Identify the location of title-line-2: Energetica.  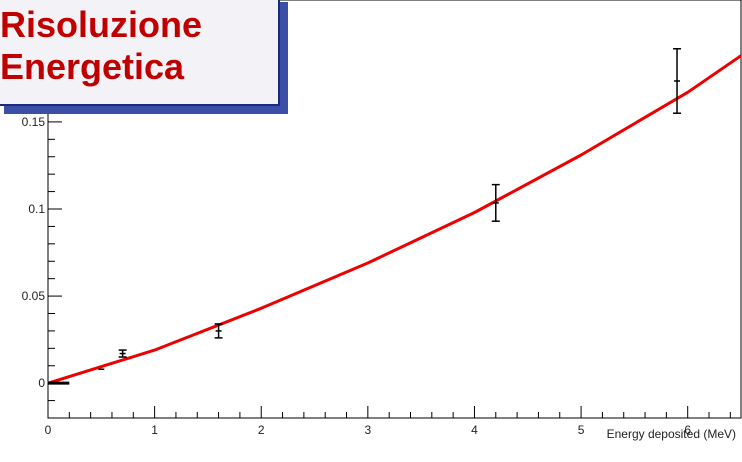
(92, 66).